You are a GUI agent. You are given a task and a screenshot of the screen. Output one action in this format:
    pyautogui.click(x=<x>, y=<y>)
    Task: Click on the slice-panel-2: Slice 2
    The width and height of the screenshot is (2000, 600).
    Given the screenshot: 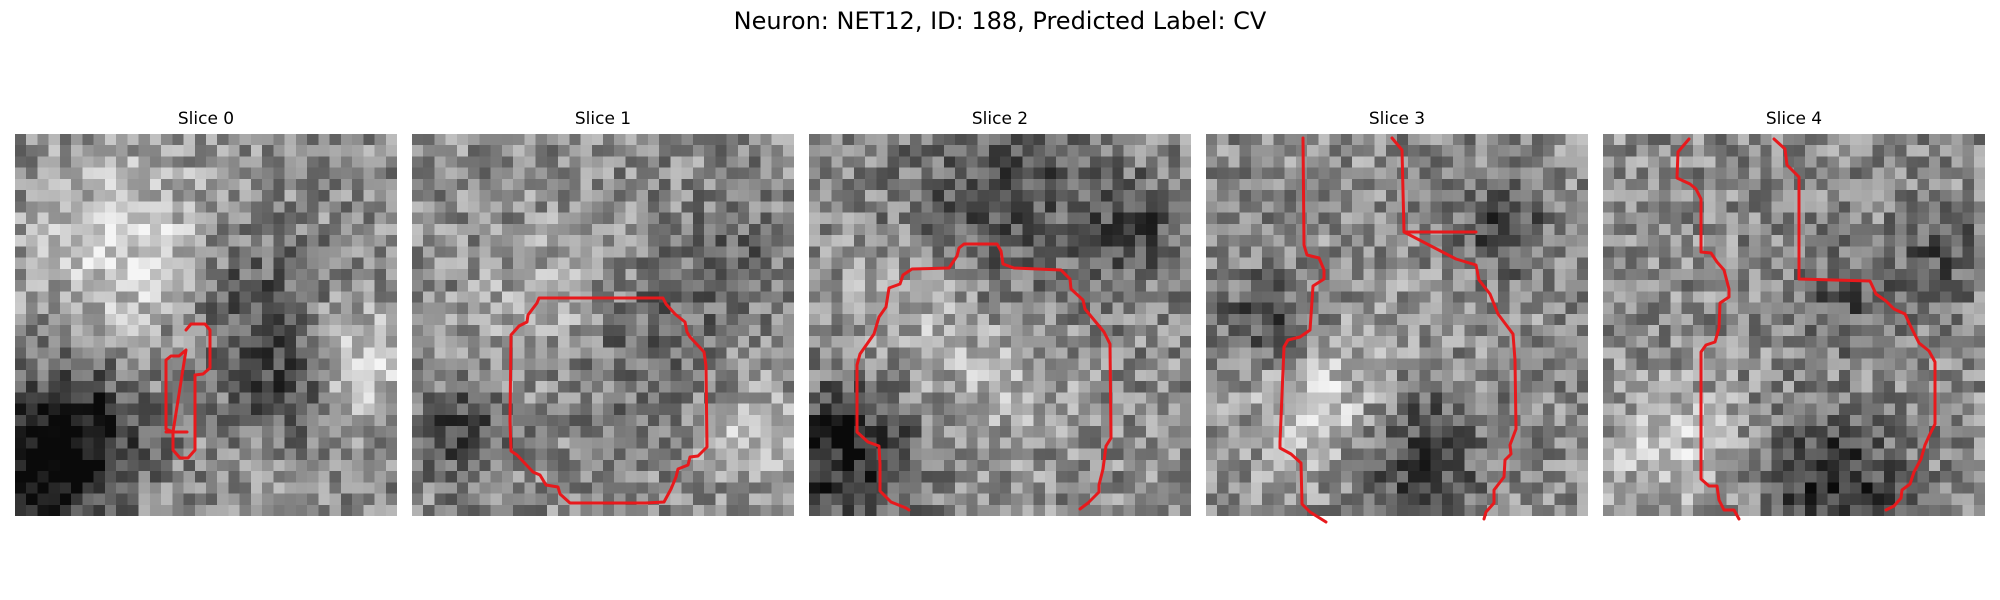 What is the action you would take?
    pyautogui.click(x=1000, y=318)
    